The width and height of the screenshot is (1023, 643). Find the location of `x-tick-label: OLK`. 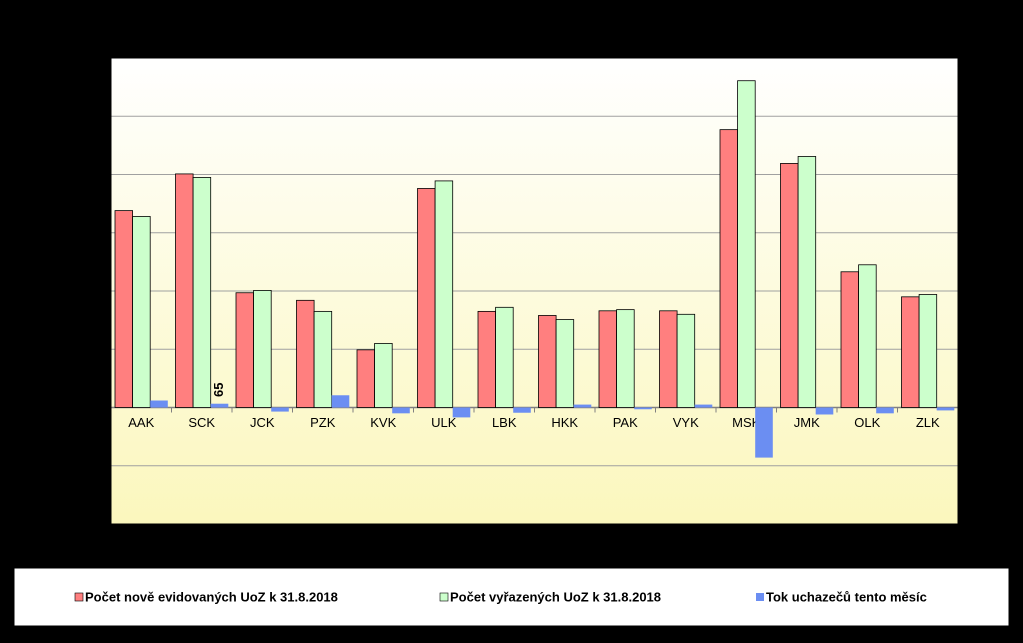

x-tick-label: OLK is located at coordinates (867, 422).